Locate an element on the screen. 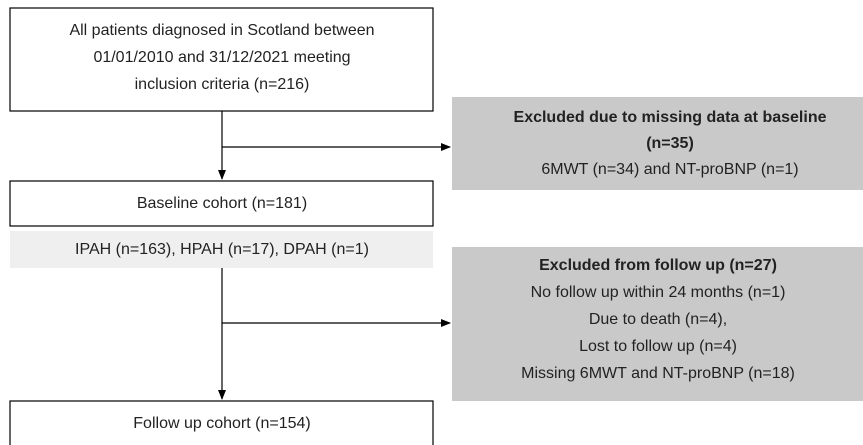  box-all-patients is located at coordinates (221, 59).